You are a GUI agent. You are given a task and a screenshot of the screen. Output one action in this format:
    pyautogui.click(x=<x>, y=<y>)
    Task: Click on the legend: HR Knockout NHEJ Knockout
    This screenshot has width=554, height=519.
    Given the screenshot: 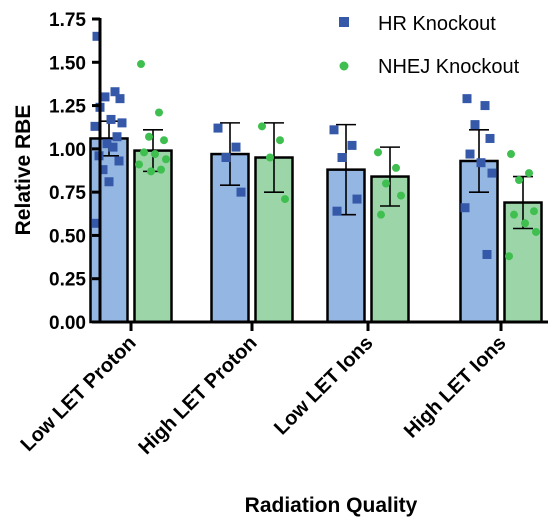 What is the action you would take?
    pyautogui.click(x=429, y=45)
    